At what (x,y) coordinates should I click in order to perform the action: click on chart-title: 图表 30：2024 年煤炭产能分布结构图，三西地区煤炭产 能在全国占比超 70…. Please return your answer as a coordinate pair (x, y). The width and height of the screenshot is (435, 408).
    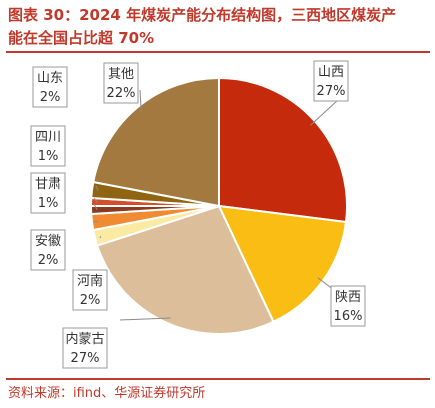
    Looking at the image, I should click on (218, 27).